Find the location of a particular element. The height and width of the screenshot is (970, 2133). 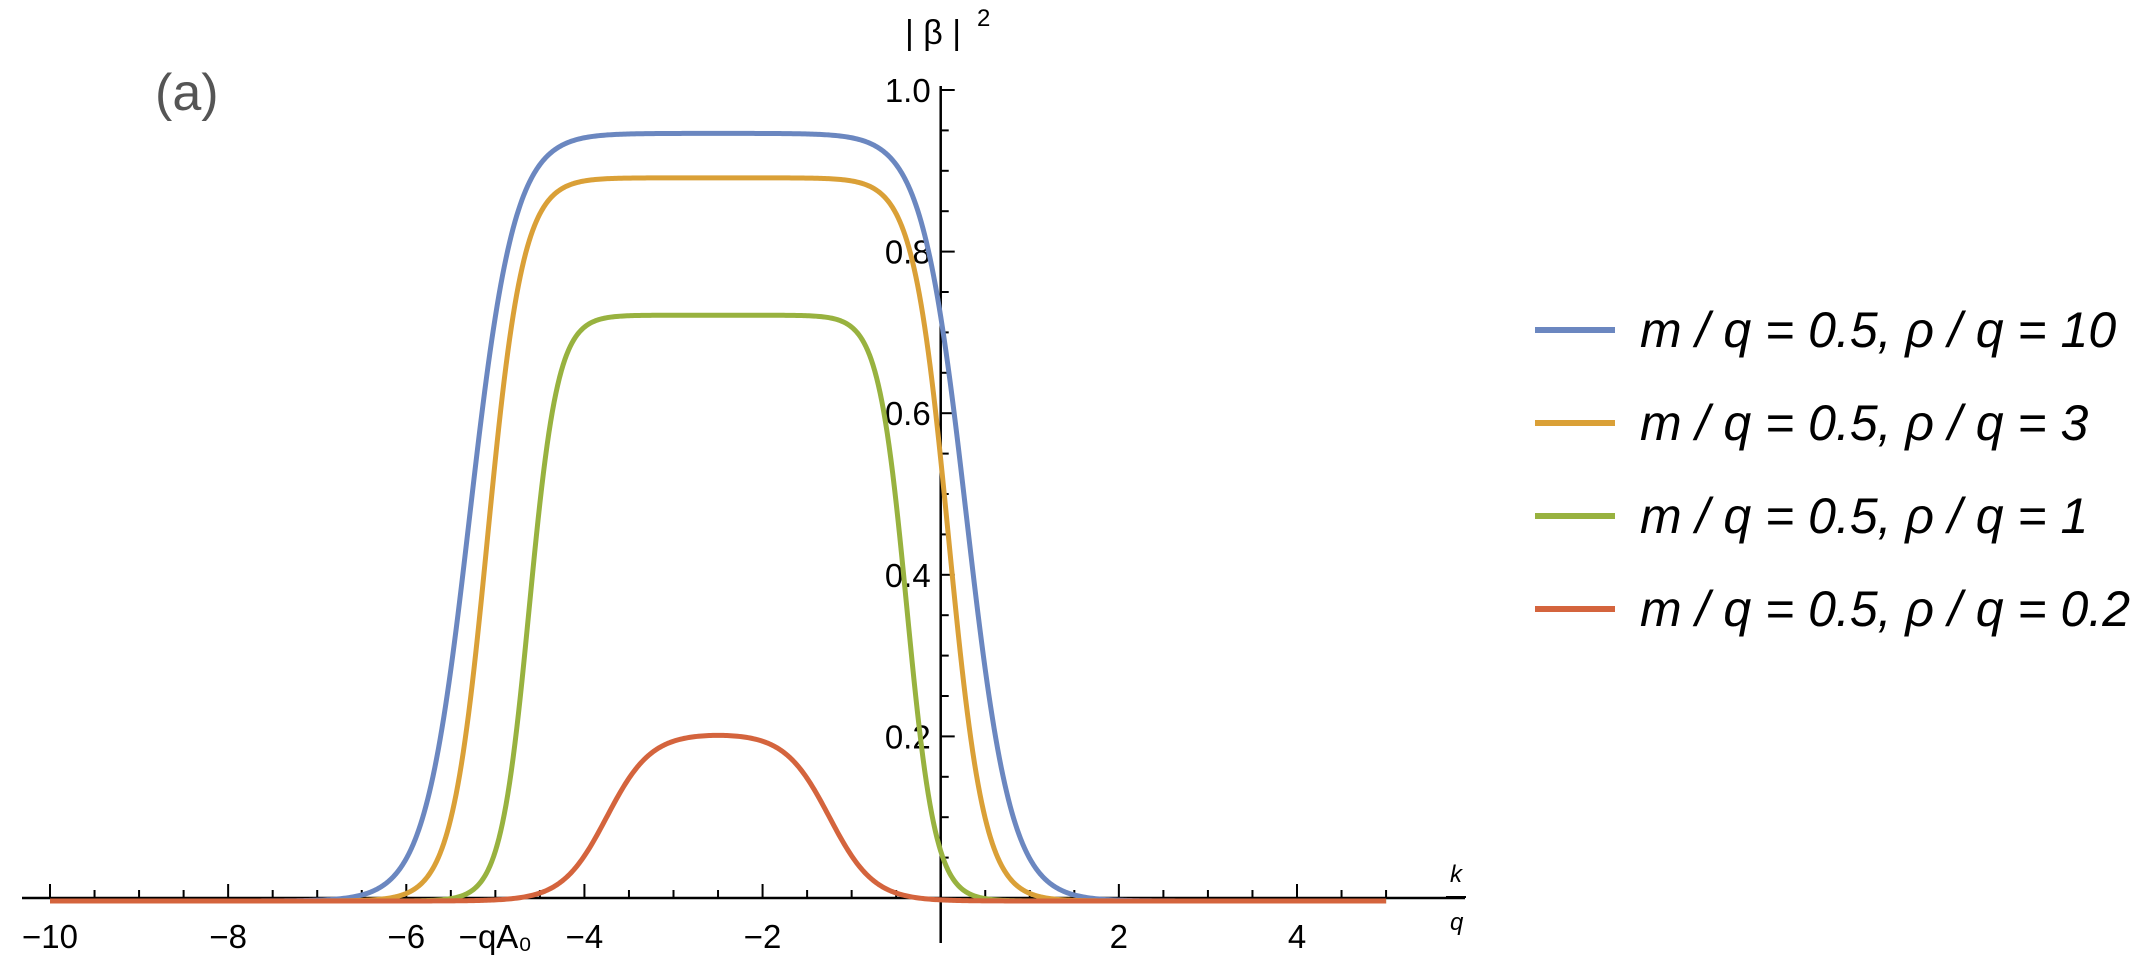

x-axis-title: k q is located at coordinates (1456, 898).